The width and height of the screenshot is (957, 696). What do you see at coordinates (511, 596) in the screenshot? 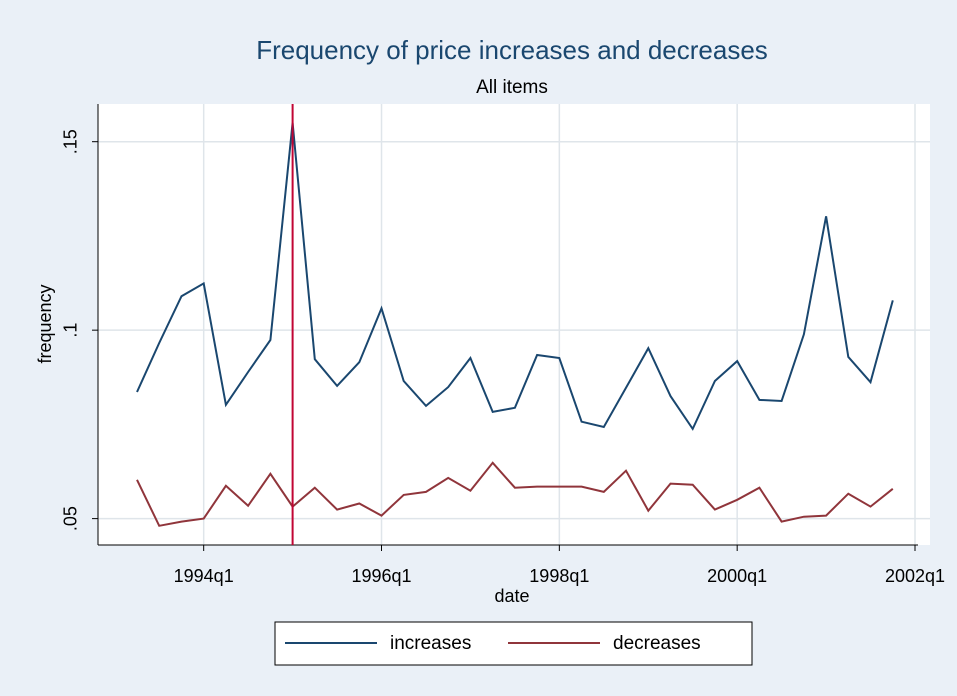
I see `x-axis-title: date` at bounding box center [511, 596].